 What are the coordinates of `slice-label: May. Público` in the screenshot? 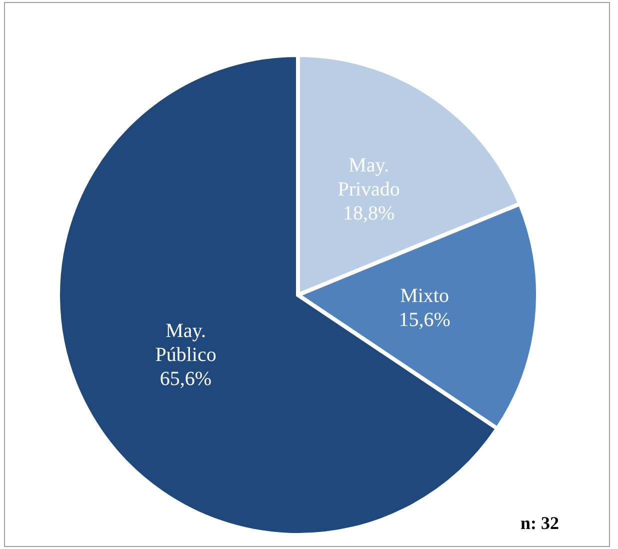 It's located at (185, 343).